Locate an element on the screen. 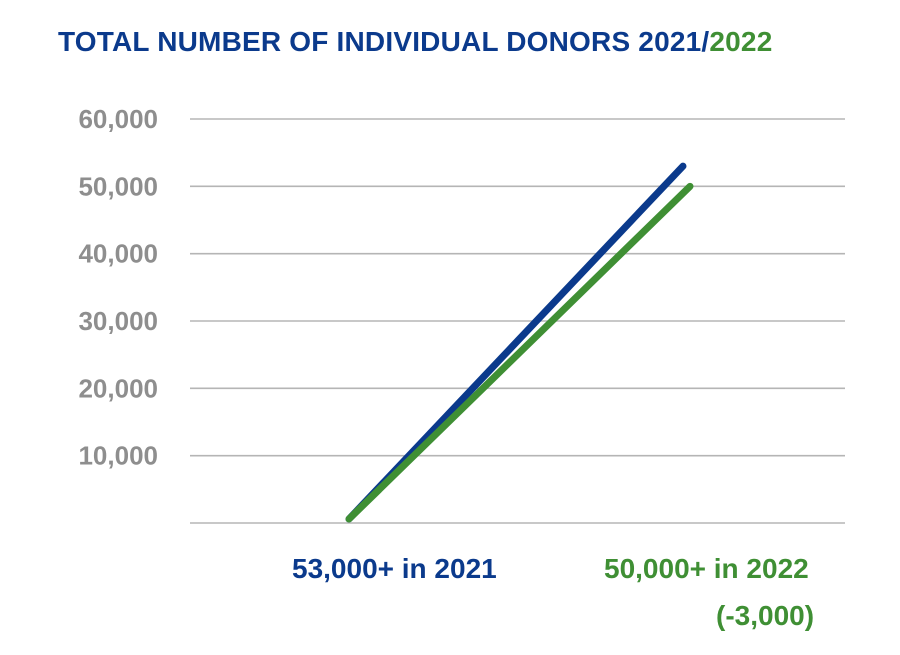  y-tick-label: 50,000 is located at coordinates (118, 186).